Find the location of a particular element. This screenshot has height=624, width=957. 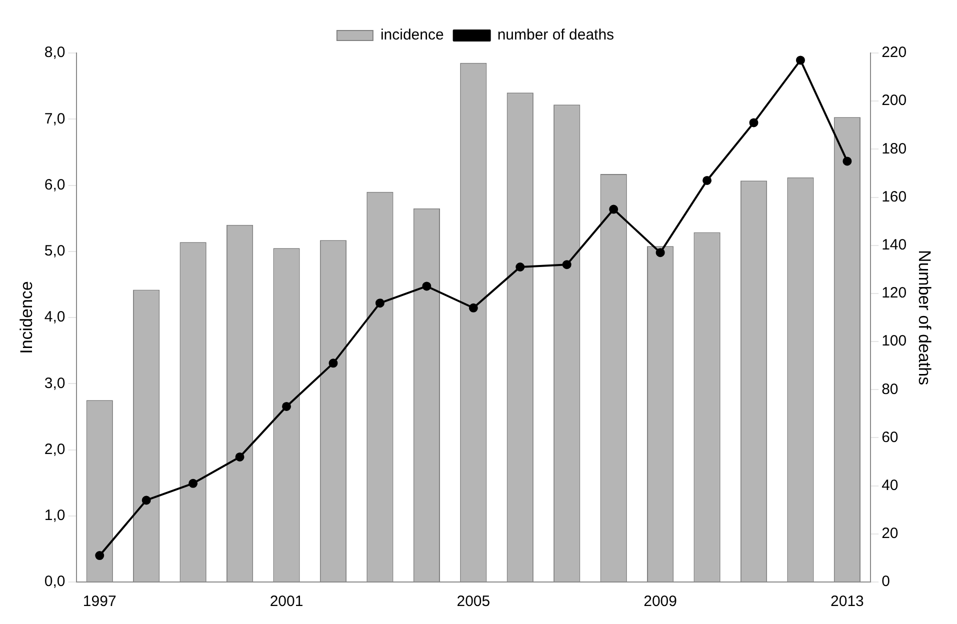

y2-tick-label: 120 is located at coordinates (894, 293).